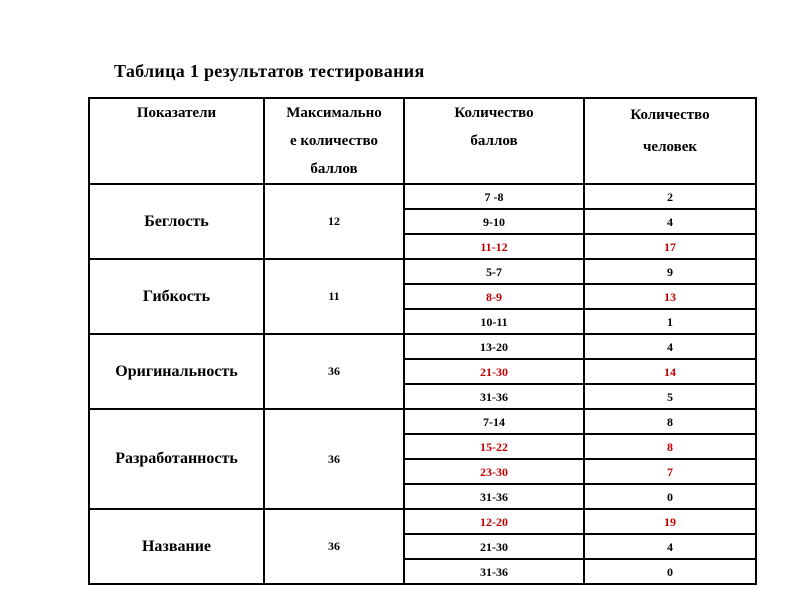 The height and width of the screenshot is (600, 800). I want to click on table-row: 31-36 5, so click(423, 396).